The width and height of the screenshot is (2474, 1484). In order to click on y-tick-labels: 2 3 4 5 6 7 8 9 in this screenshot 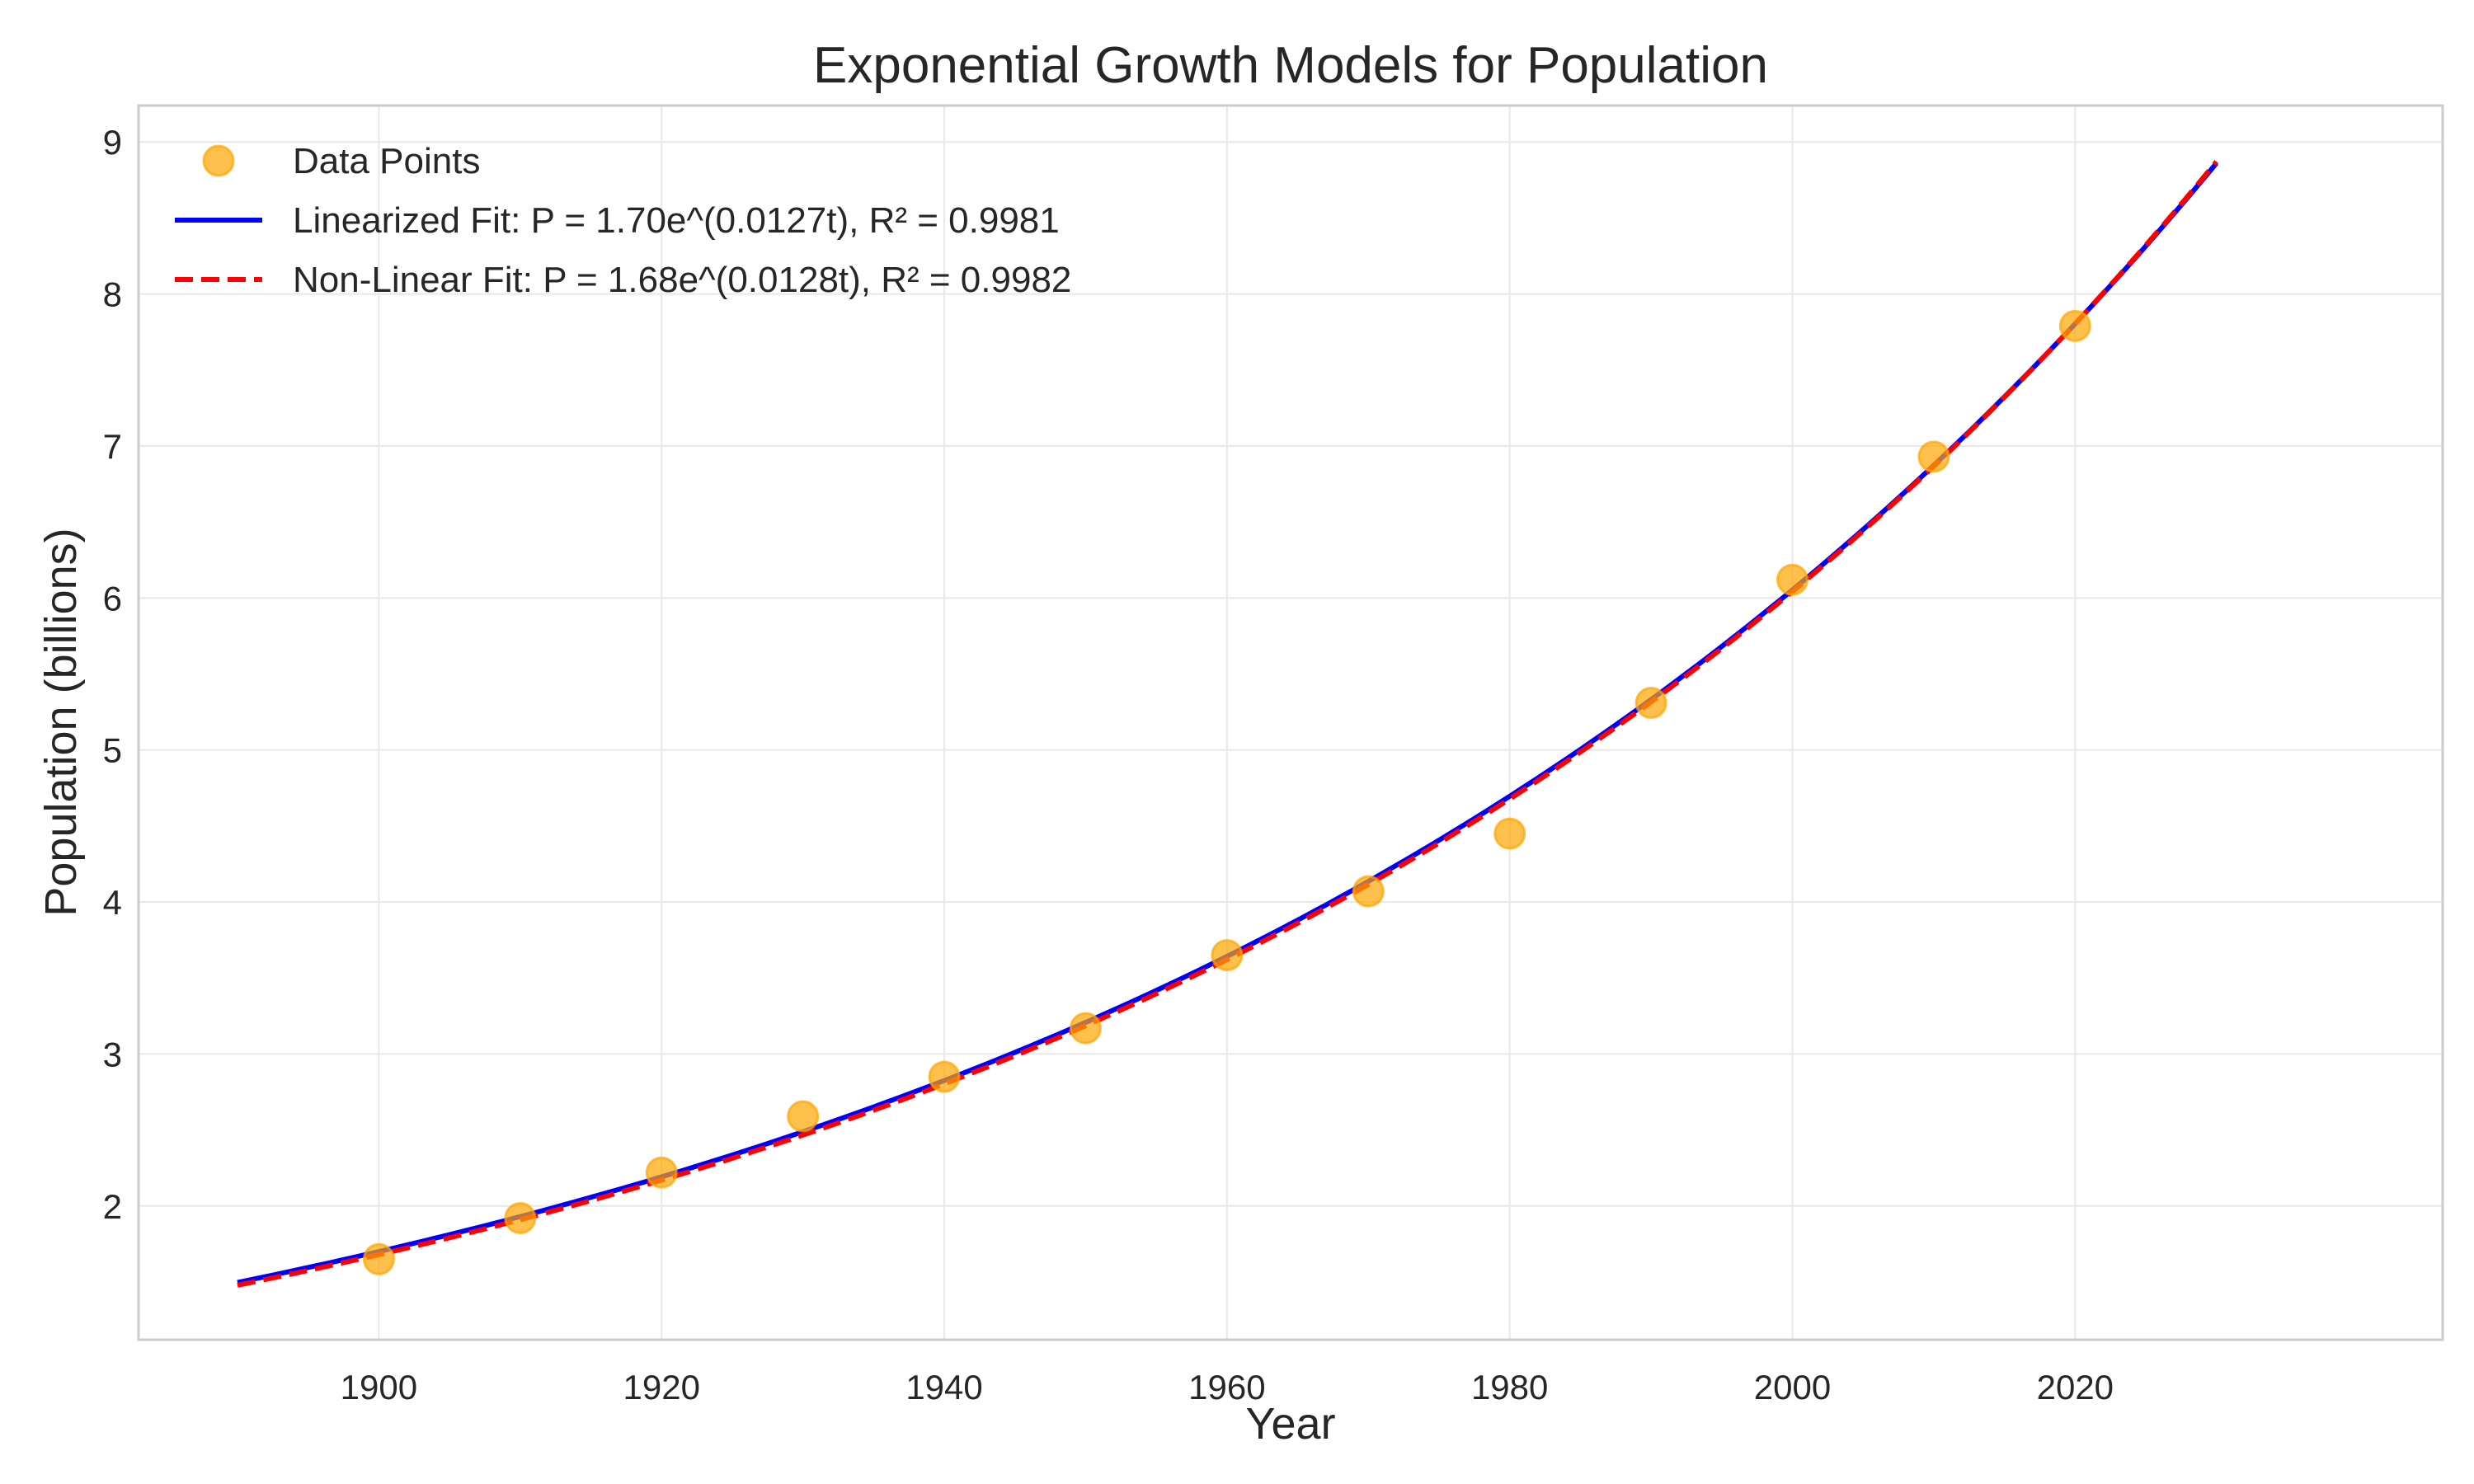, I will do `click(112, 674)`.